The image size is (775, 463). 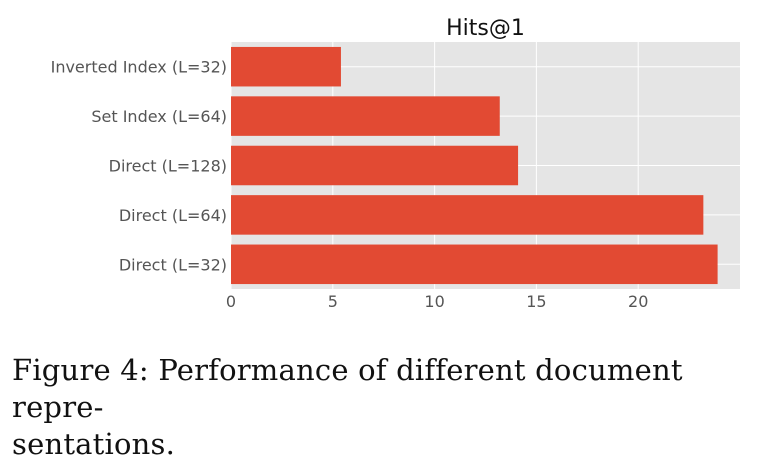 I want to click on caption-line-2: sentations., so click(x=94, y=444).